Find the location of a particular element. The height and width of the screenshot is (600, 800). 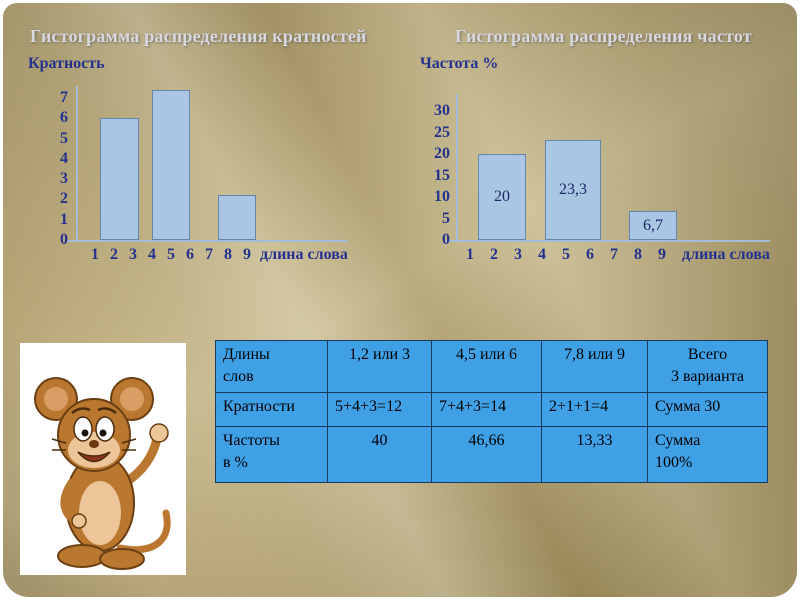

y-tick-label: 2 is located at coordinates (64, 199).